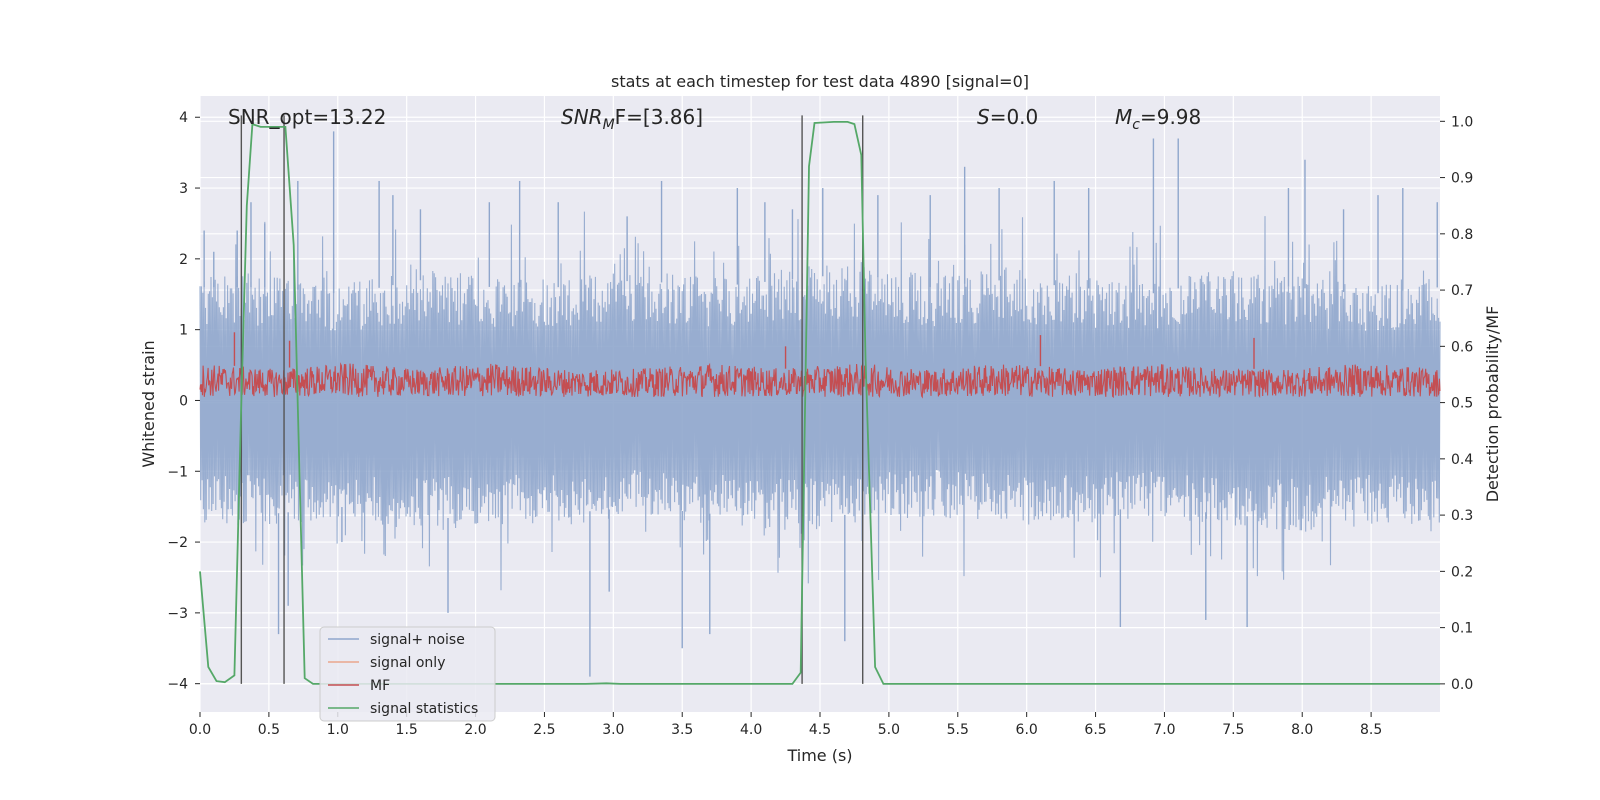 The width and height of the screenshot is (1600, 800). What do you see at coordinates (1371, 730) in the screenshot?
I see `x-tick-label-17: 8.5` at bounding box center [1371, 730].